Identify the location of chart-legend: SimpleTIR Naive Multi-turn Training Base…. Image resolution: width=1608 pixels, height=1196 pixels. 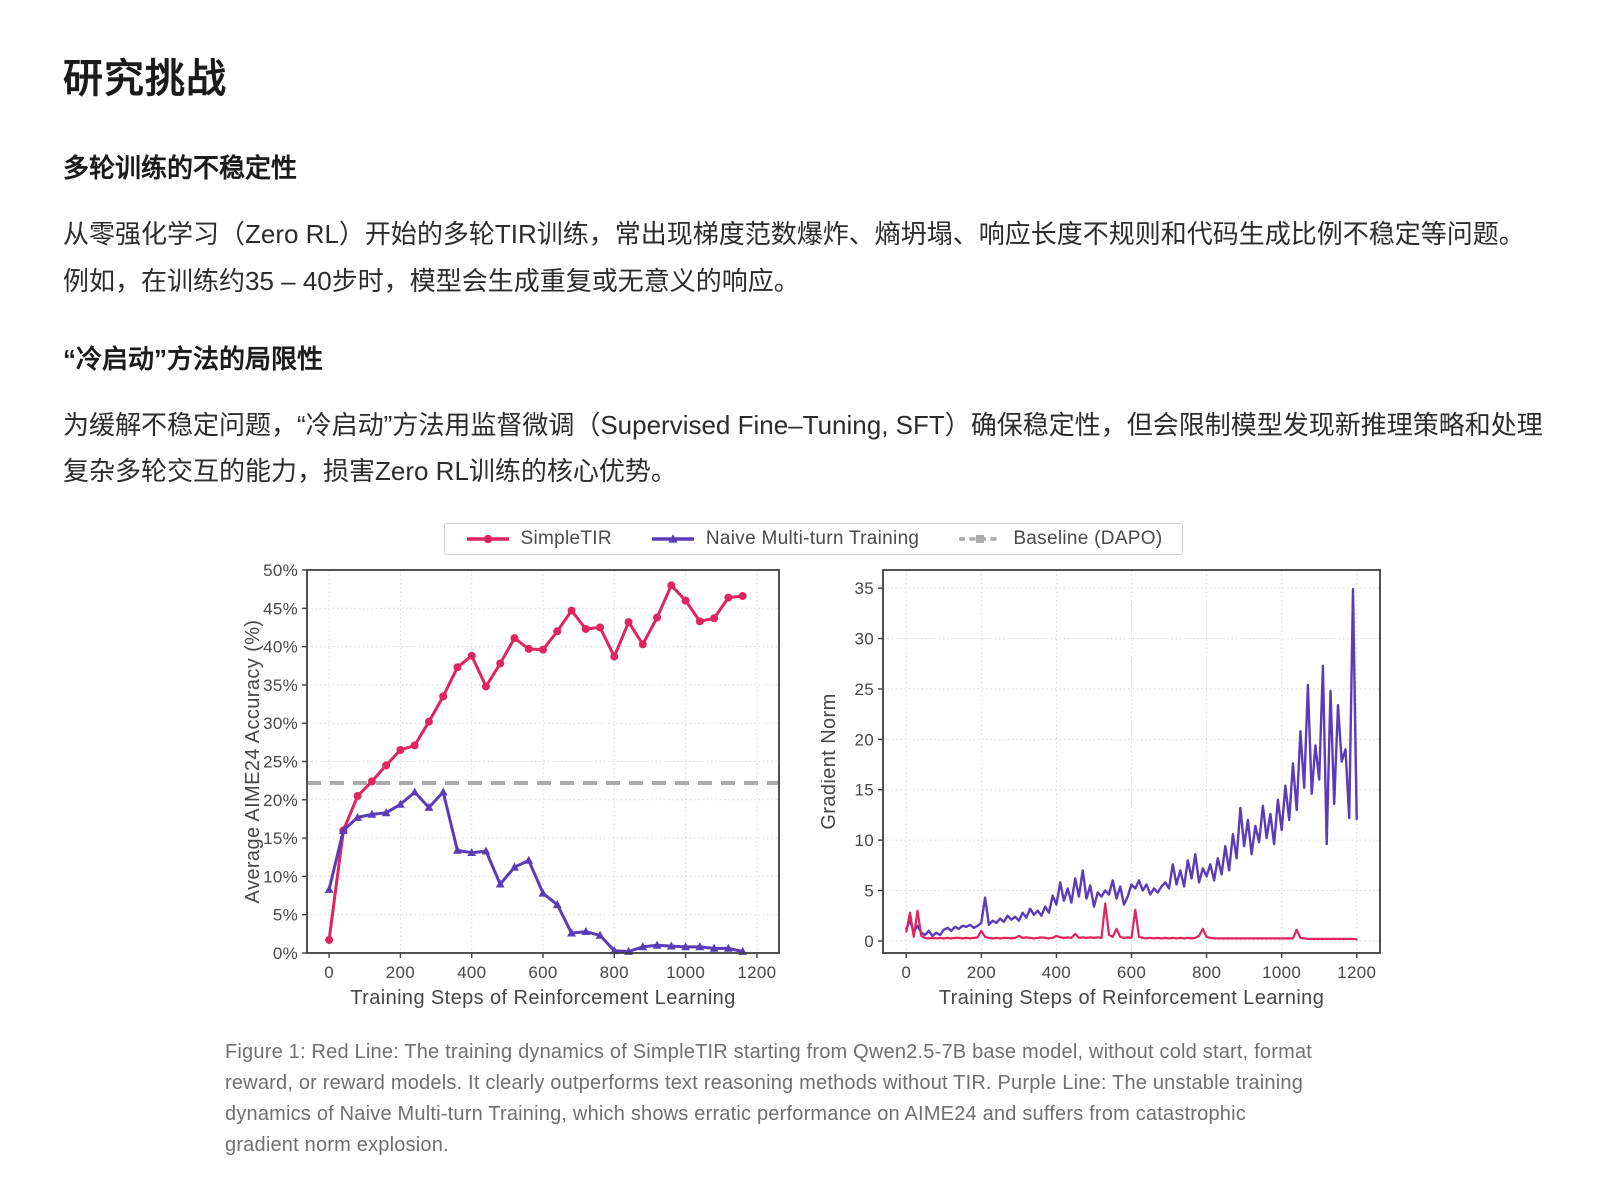
(813, 539).